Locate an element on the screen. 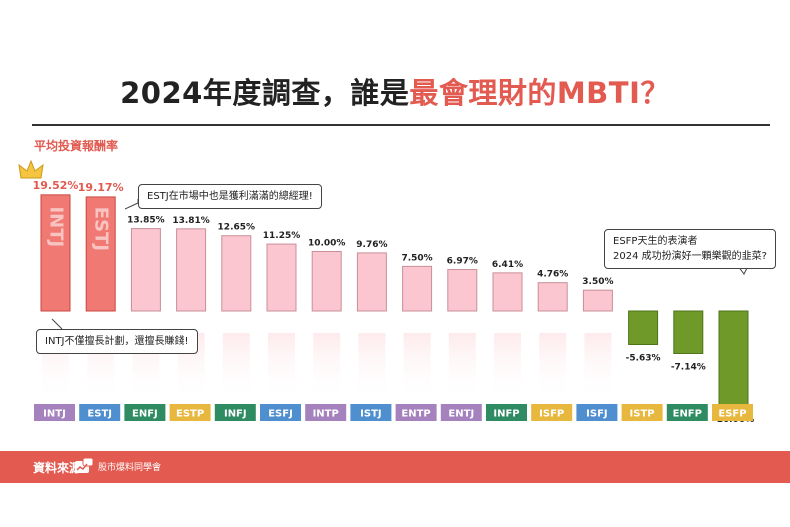 This screenshot has width=790, height=527. crown-icon is located at coordinates (31, 169).